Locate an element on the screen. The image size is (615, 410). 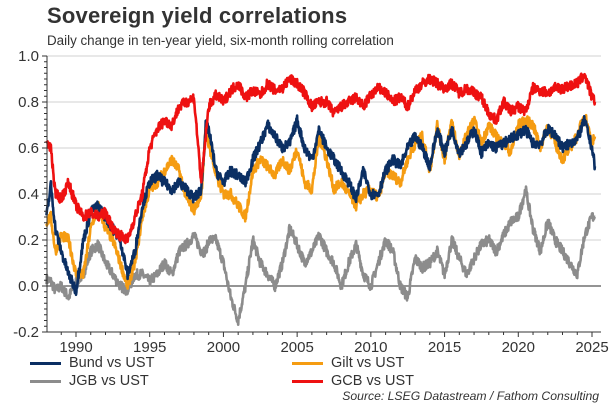
y-tick-label: 0.4 is located at coordinates (28, 194).